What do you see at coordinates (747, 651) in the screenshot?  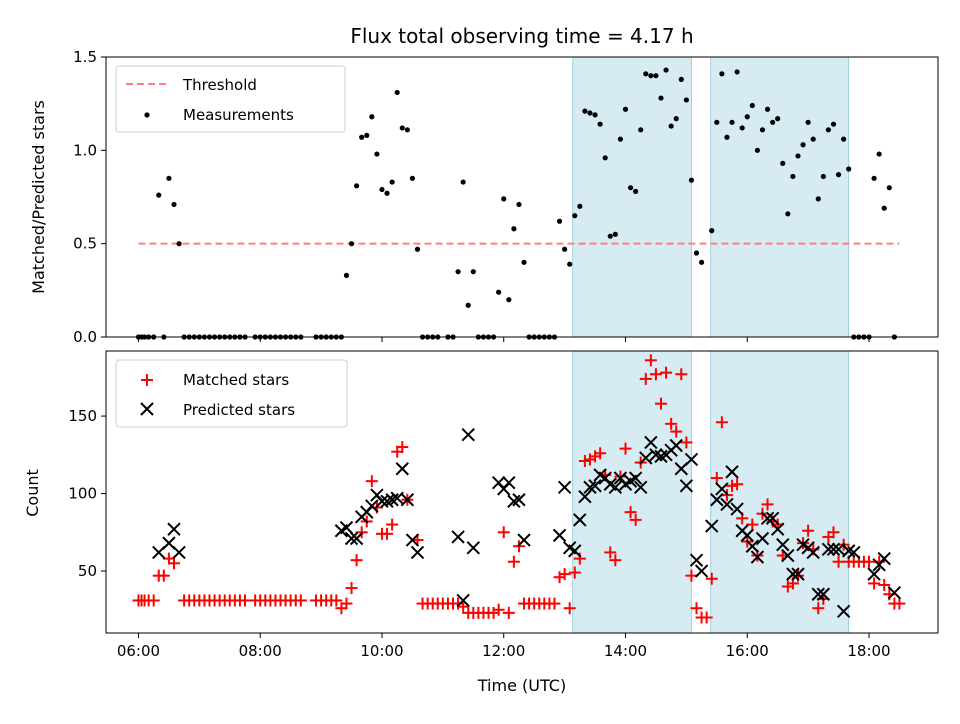 I see `x-tick-label: 16:00` at bounding box center [747, 651].